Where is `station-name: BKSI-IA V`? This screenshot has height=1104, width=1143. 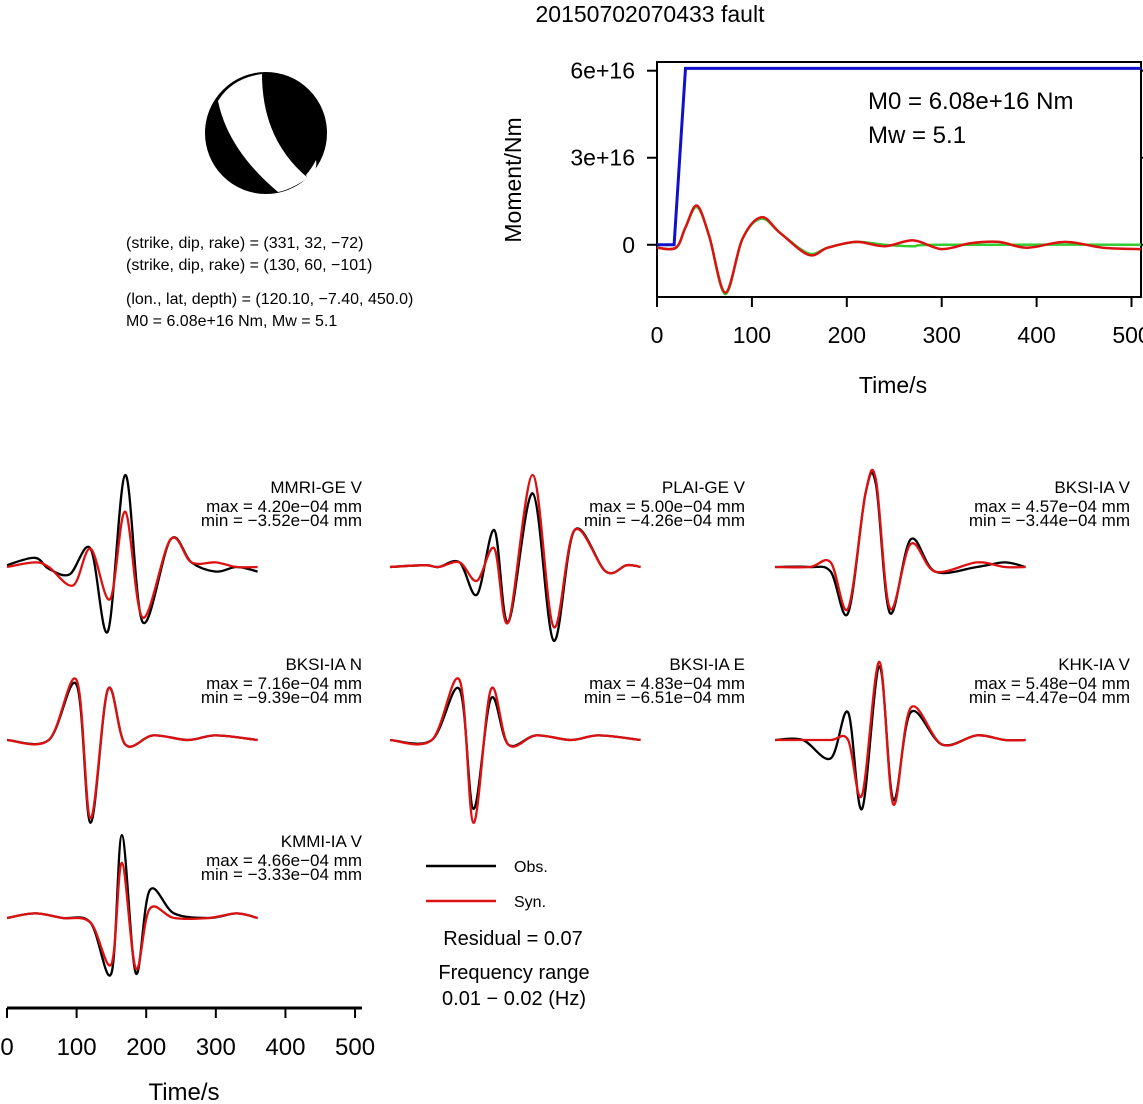 station-name: BKSI-IA V is located at coordinates (1092, 487).